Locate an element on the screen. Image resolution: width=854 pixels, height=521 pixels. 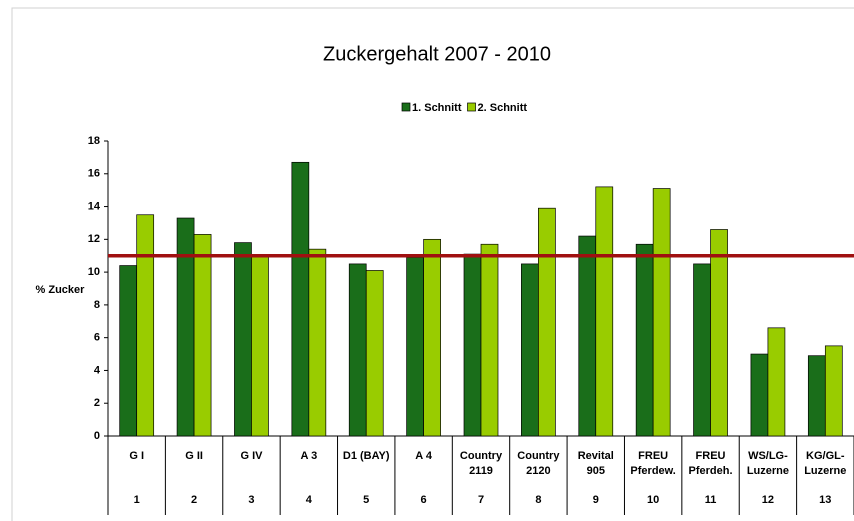
x-tick-label: Revital is located at coordinates (596, 456).